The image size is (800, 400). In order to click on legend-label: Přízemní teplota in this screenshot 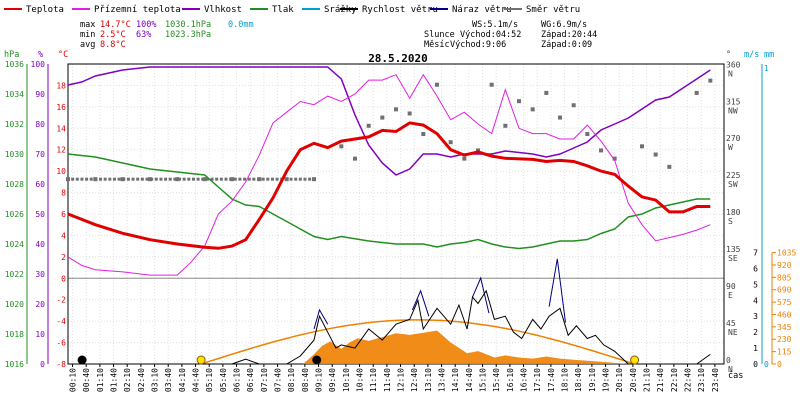, I will do `click(137, 10)`.